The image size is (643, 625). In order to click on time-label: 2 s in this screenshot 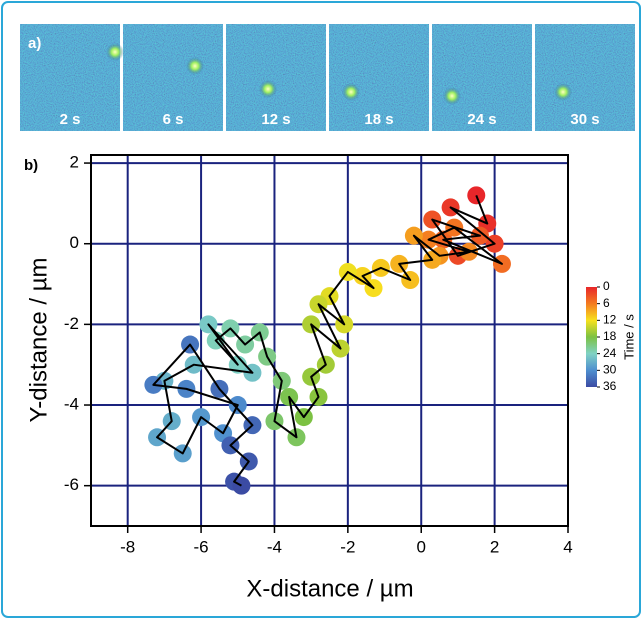, I will do `click(70, 119)`.